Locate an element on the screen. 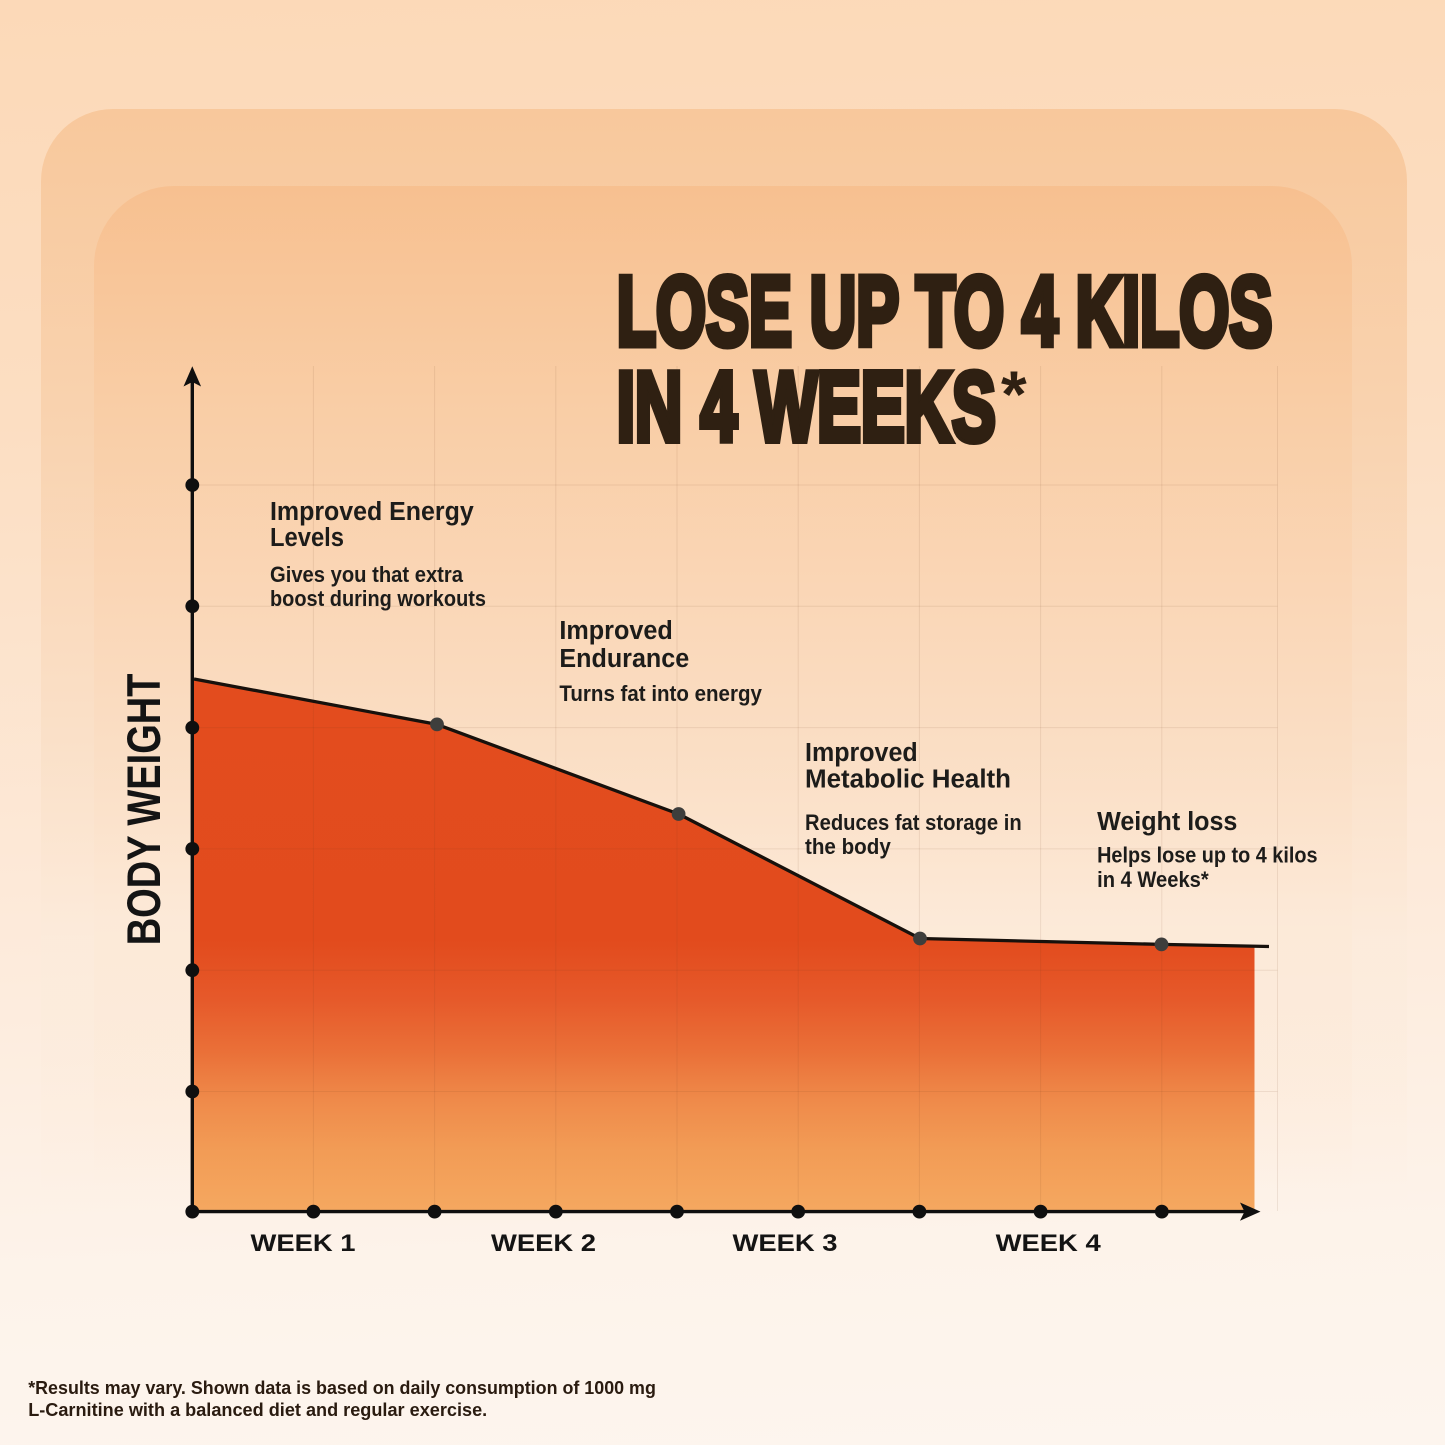 This screenshot has width=1445, height=1445. svg-text: Endurance is located at coordinates (624, 658).